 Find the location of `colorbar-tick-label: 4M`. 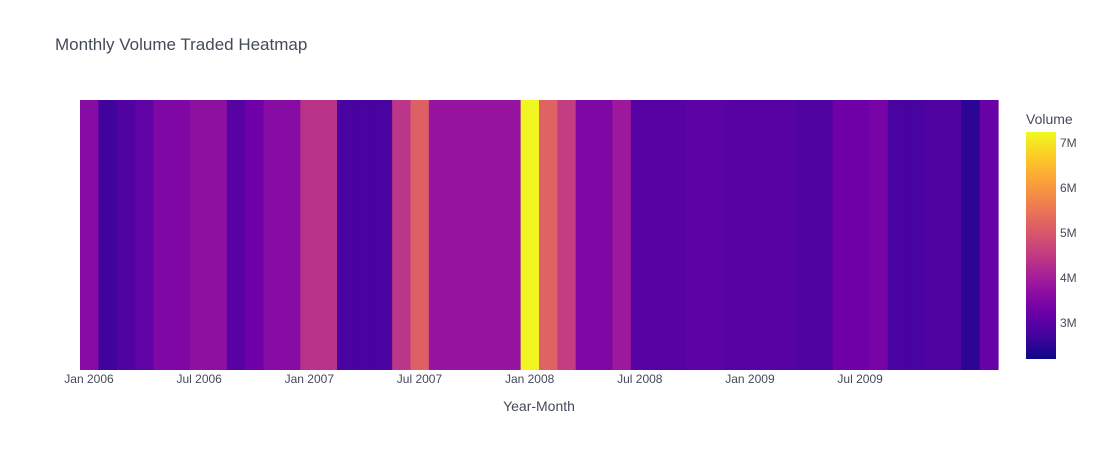

colorbar-tick-label: 4M is located at coordinates (1068, 278).